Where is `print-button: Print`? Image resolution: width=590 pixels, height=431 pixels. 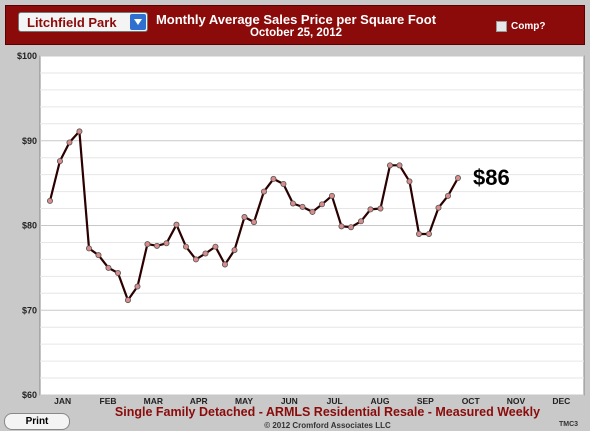 print-button: Print is located at coordinates (37, 421).